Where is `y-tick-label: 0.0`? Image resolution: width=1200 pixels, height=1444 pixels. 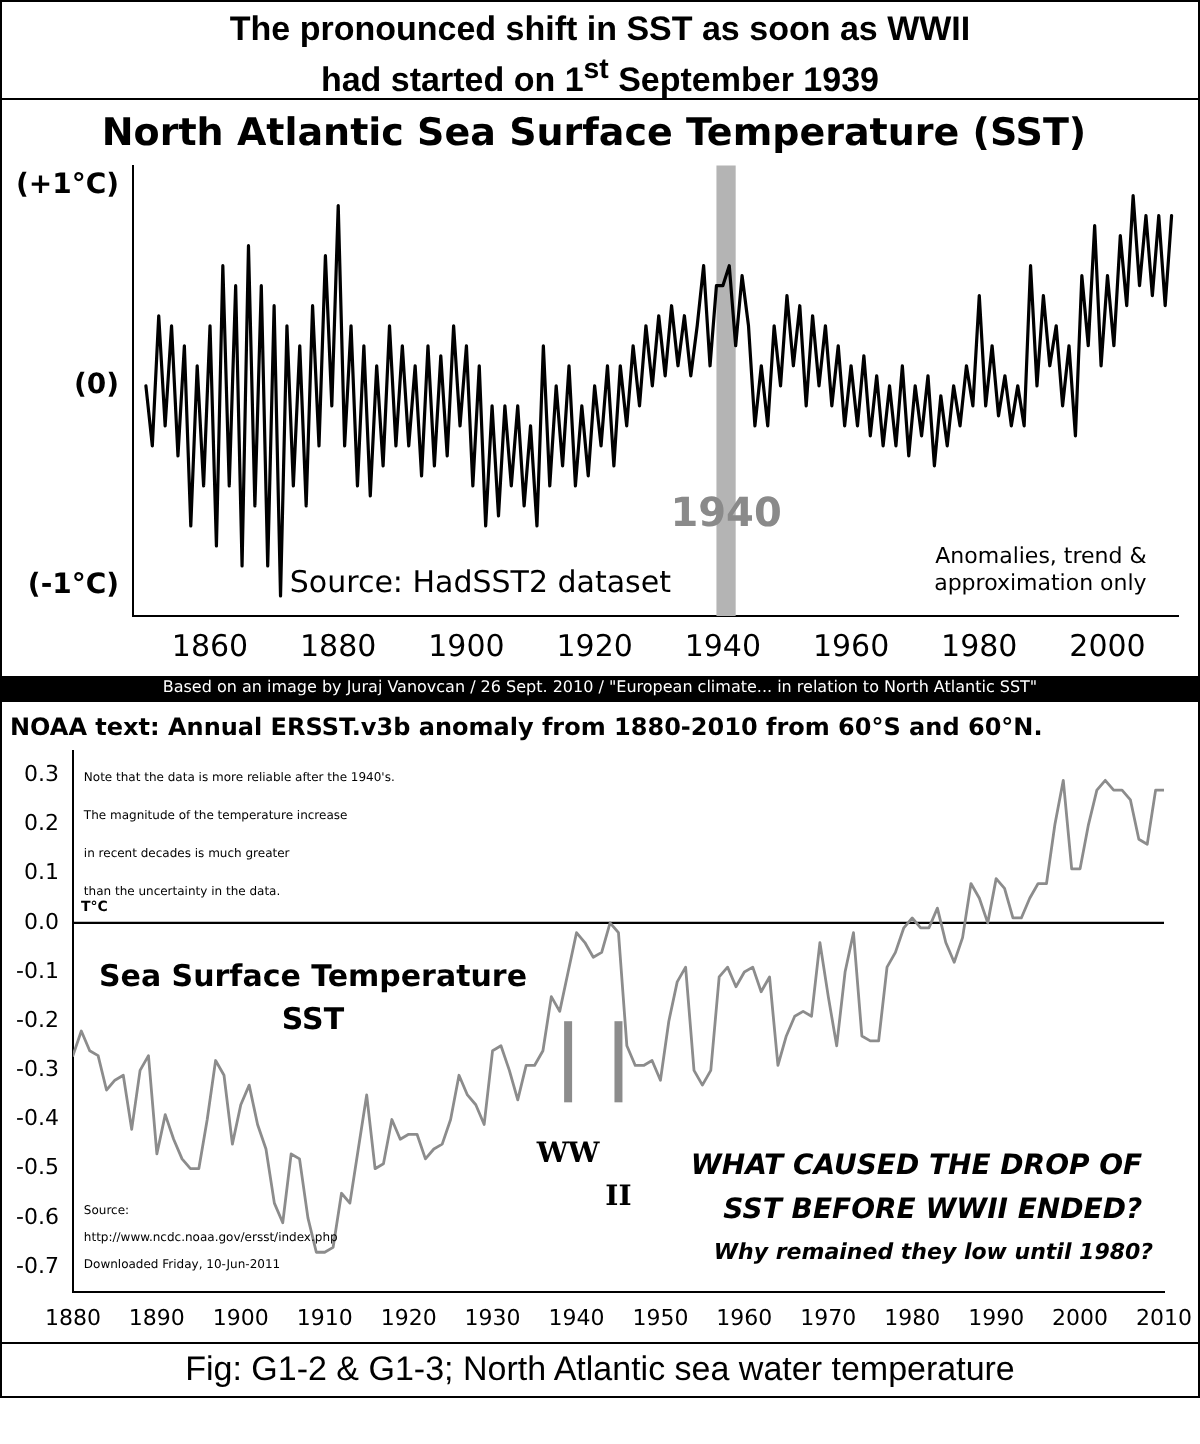 y-tick-label: 0.0 is located at coordinates (41, 921).